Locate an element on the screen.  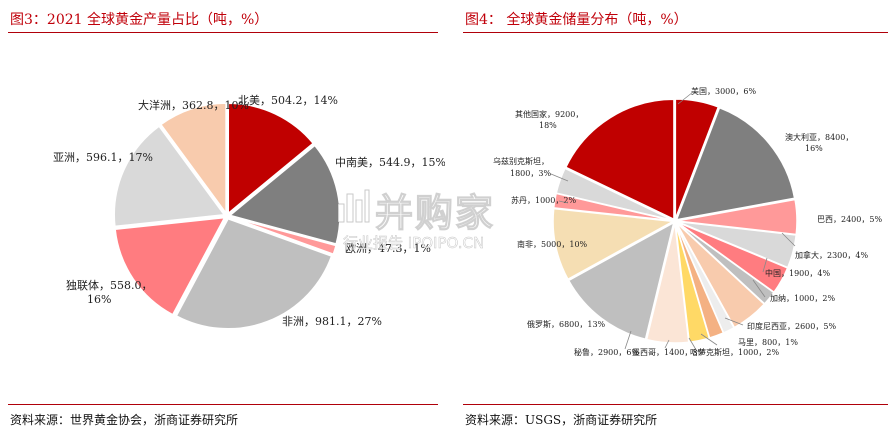
slice-label-uzbekistan: 乌兹别克斯坦， is located at coordinates (521, 161).